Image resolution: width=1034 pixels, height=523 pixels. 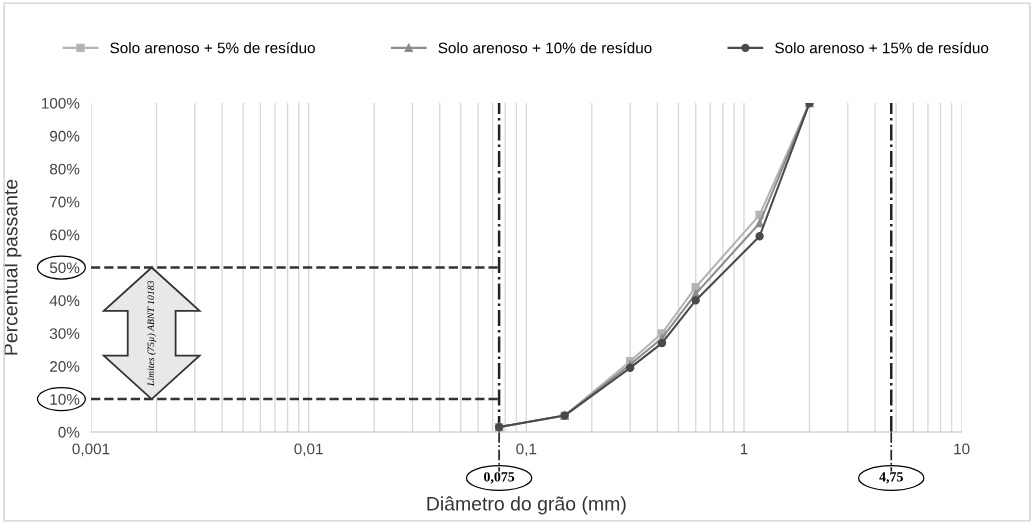 What do you see at coordinates (64, 169) in the screenshot?
I see `y-tick-label: 80%` at bounding box center [64, 169].